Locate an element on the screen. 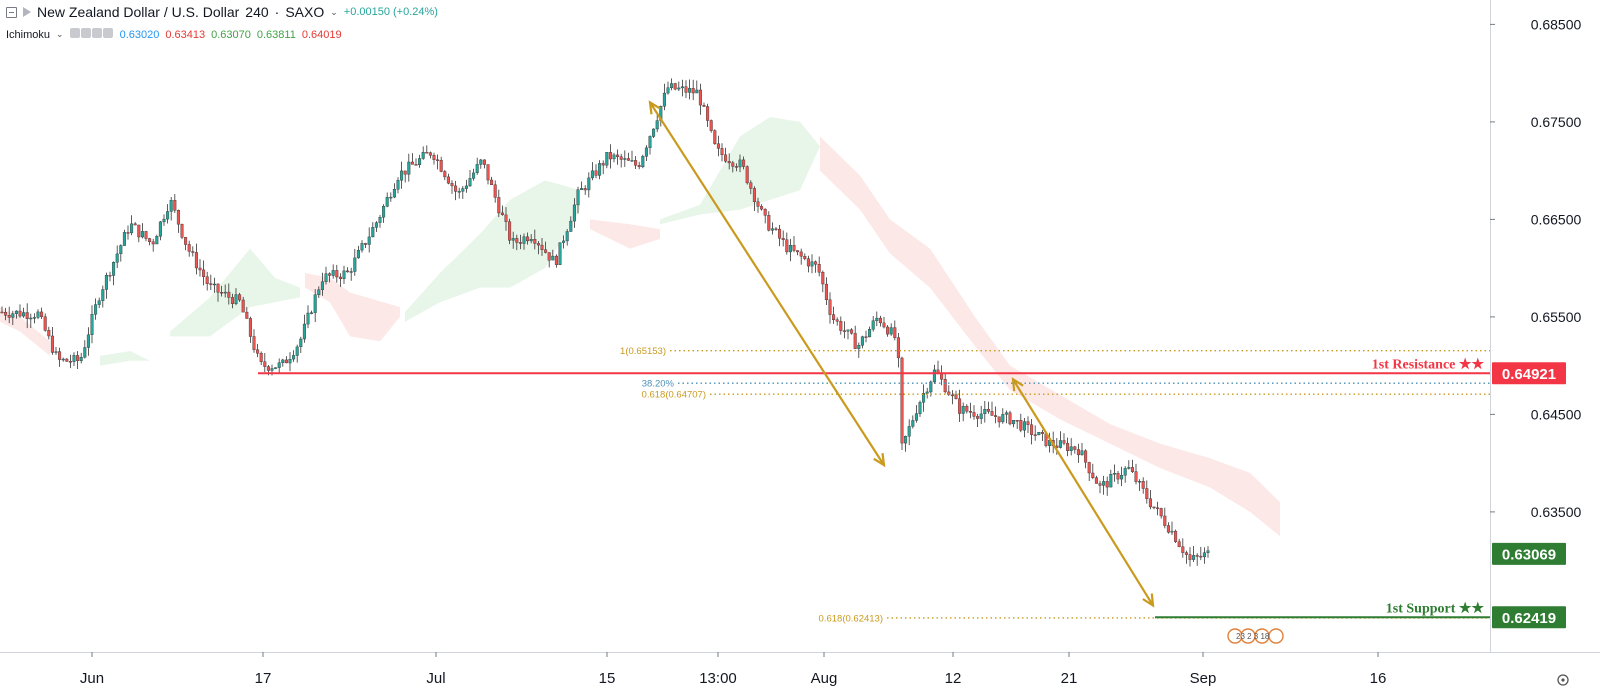 The height and width of the screenshot is (692, 1600). collapse-icon is located at coordinates (11, 12).